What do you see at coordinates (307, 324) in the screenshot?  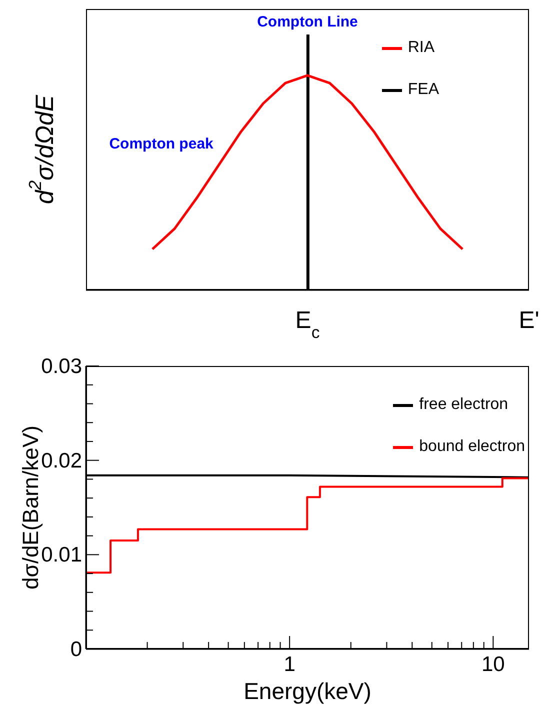 I see `x-tick-label: E$_{c}$` at bounding box center [307, 324].